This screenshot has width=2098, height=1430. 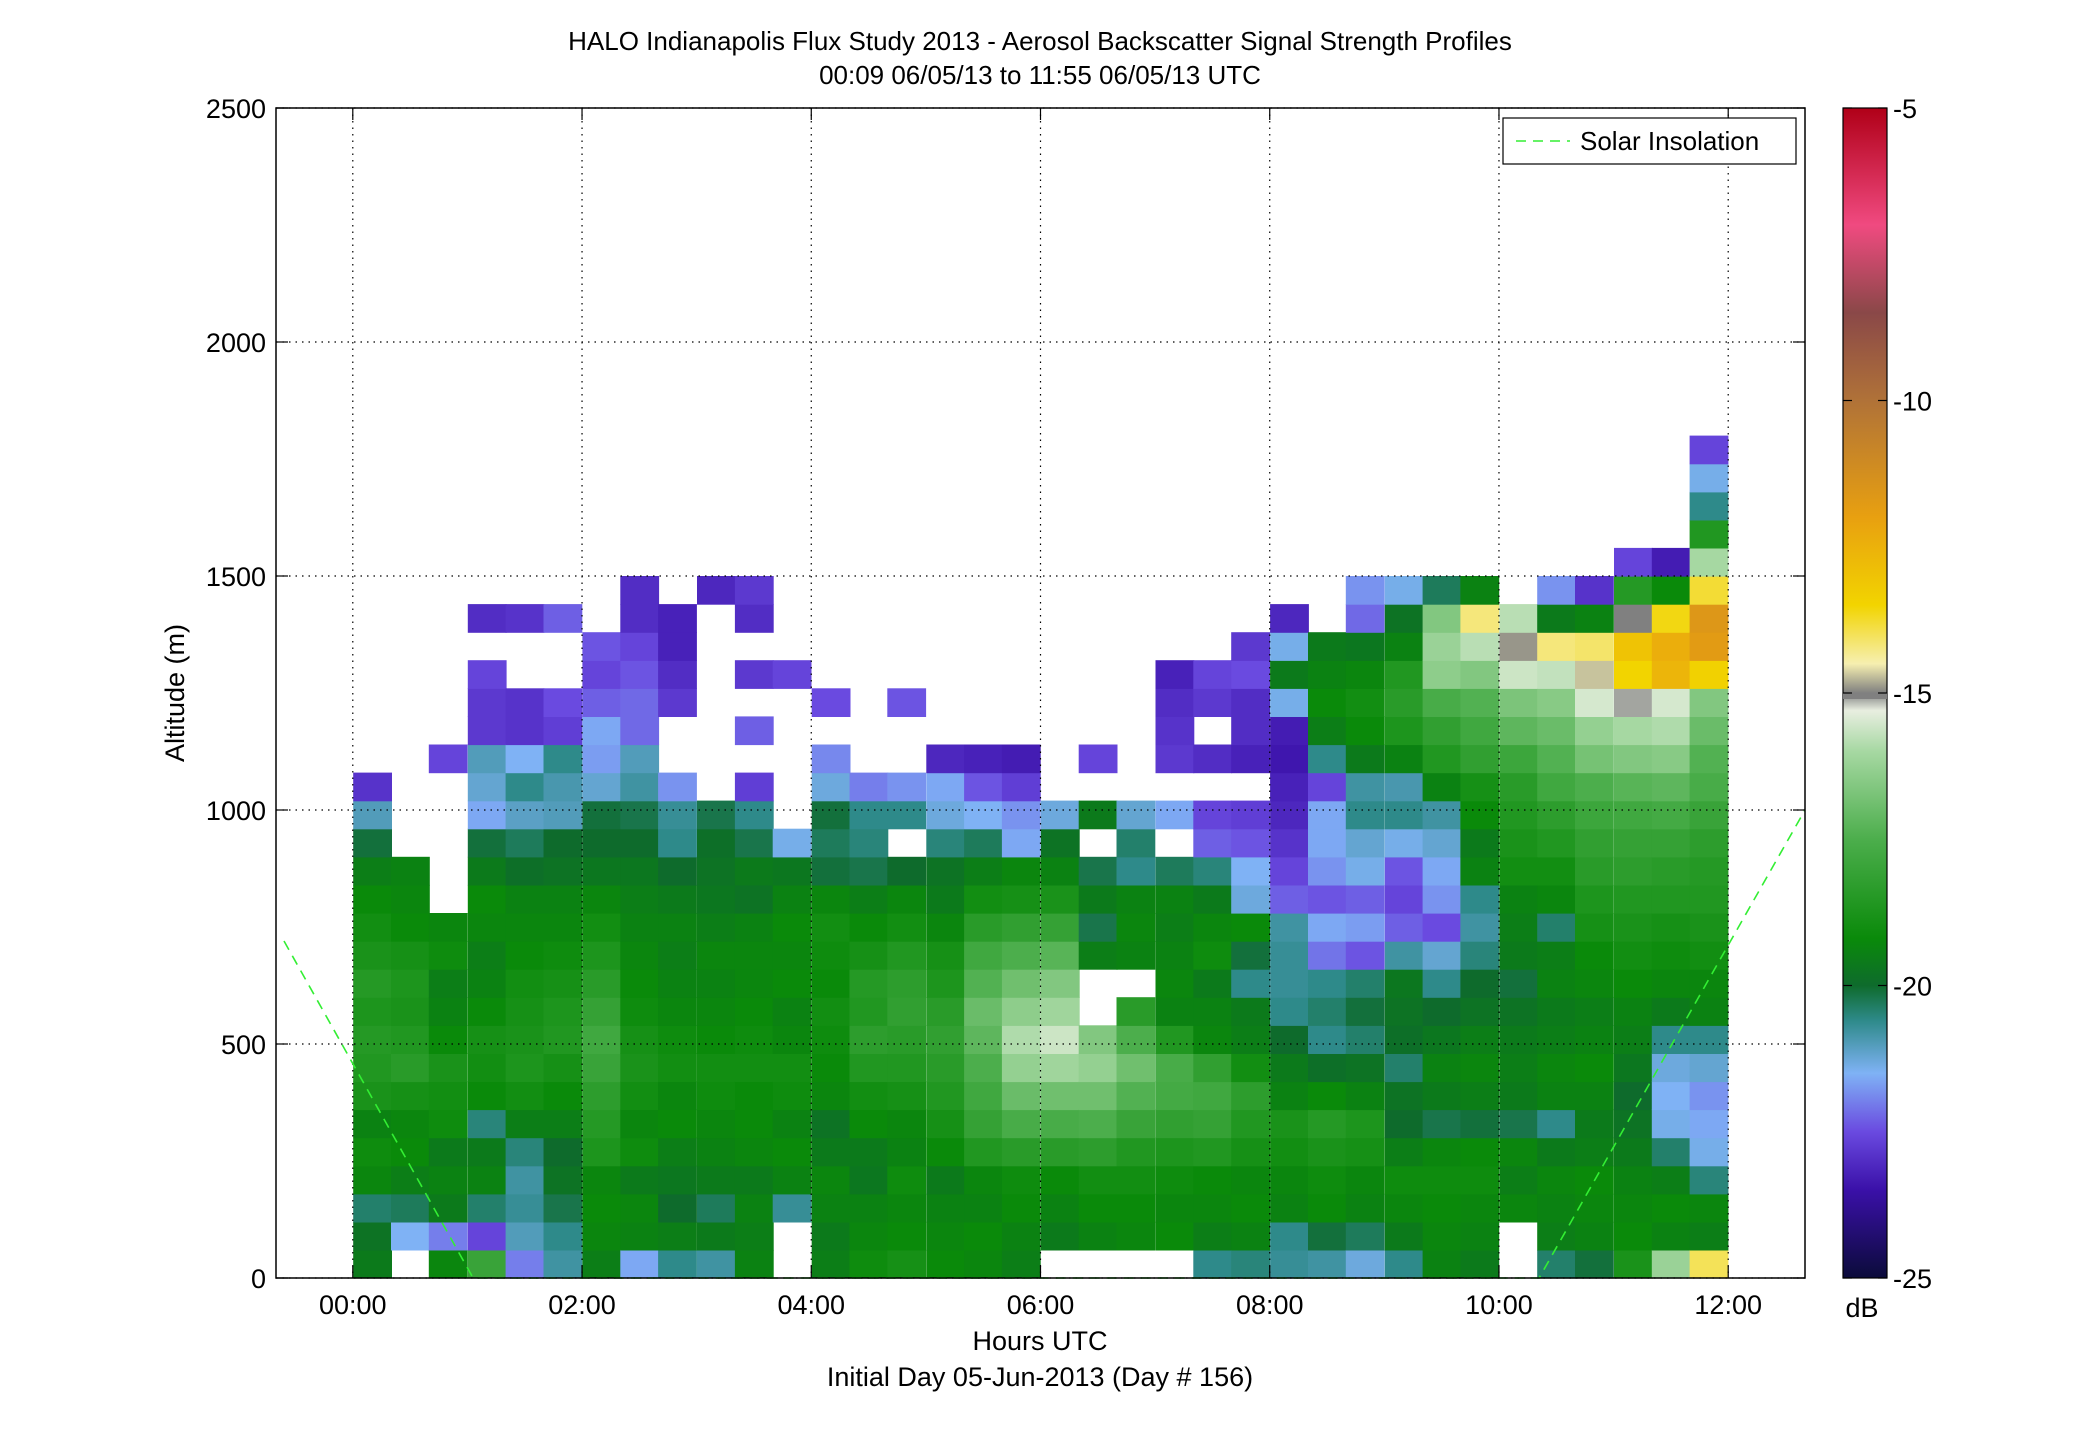 I want to click on x-axis-label: Hours UTC, so click(x=1039, y=1341).